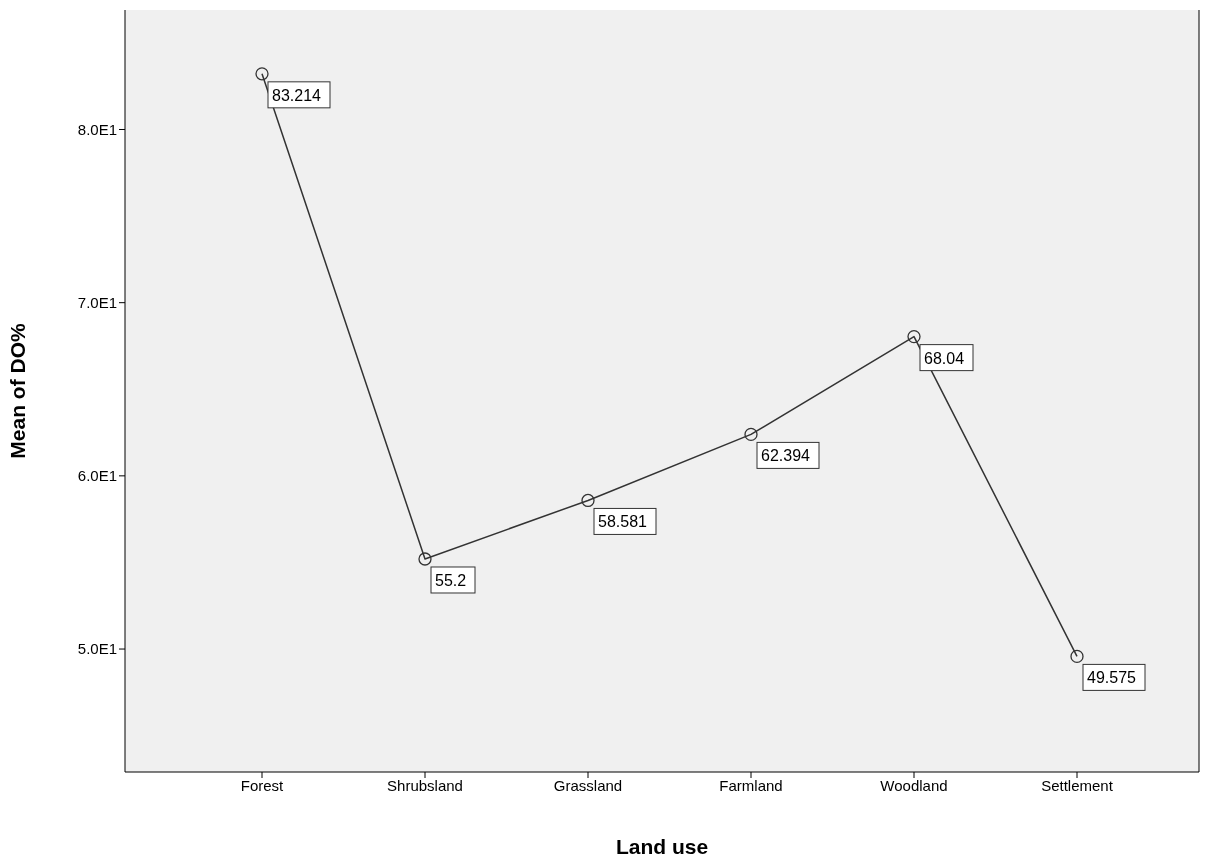  I want to click on data-label: 55.2, so click(451, 580).